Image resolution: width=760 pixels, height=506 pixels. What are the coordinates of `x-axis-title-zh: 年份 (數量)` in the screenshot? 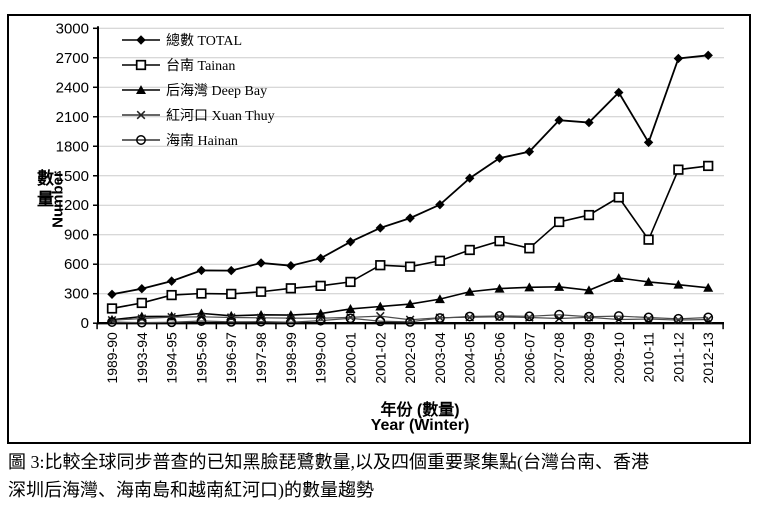 It's located at (420, 410).